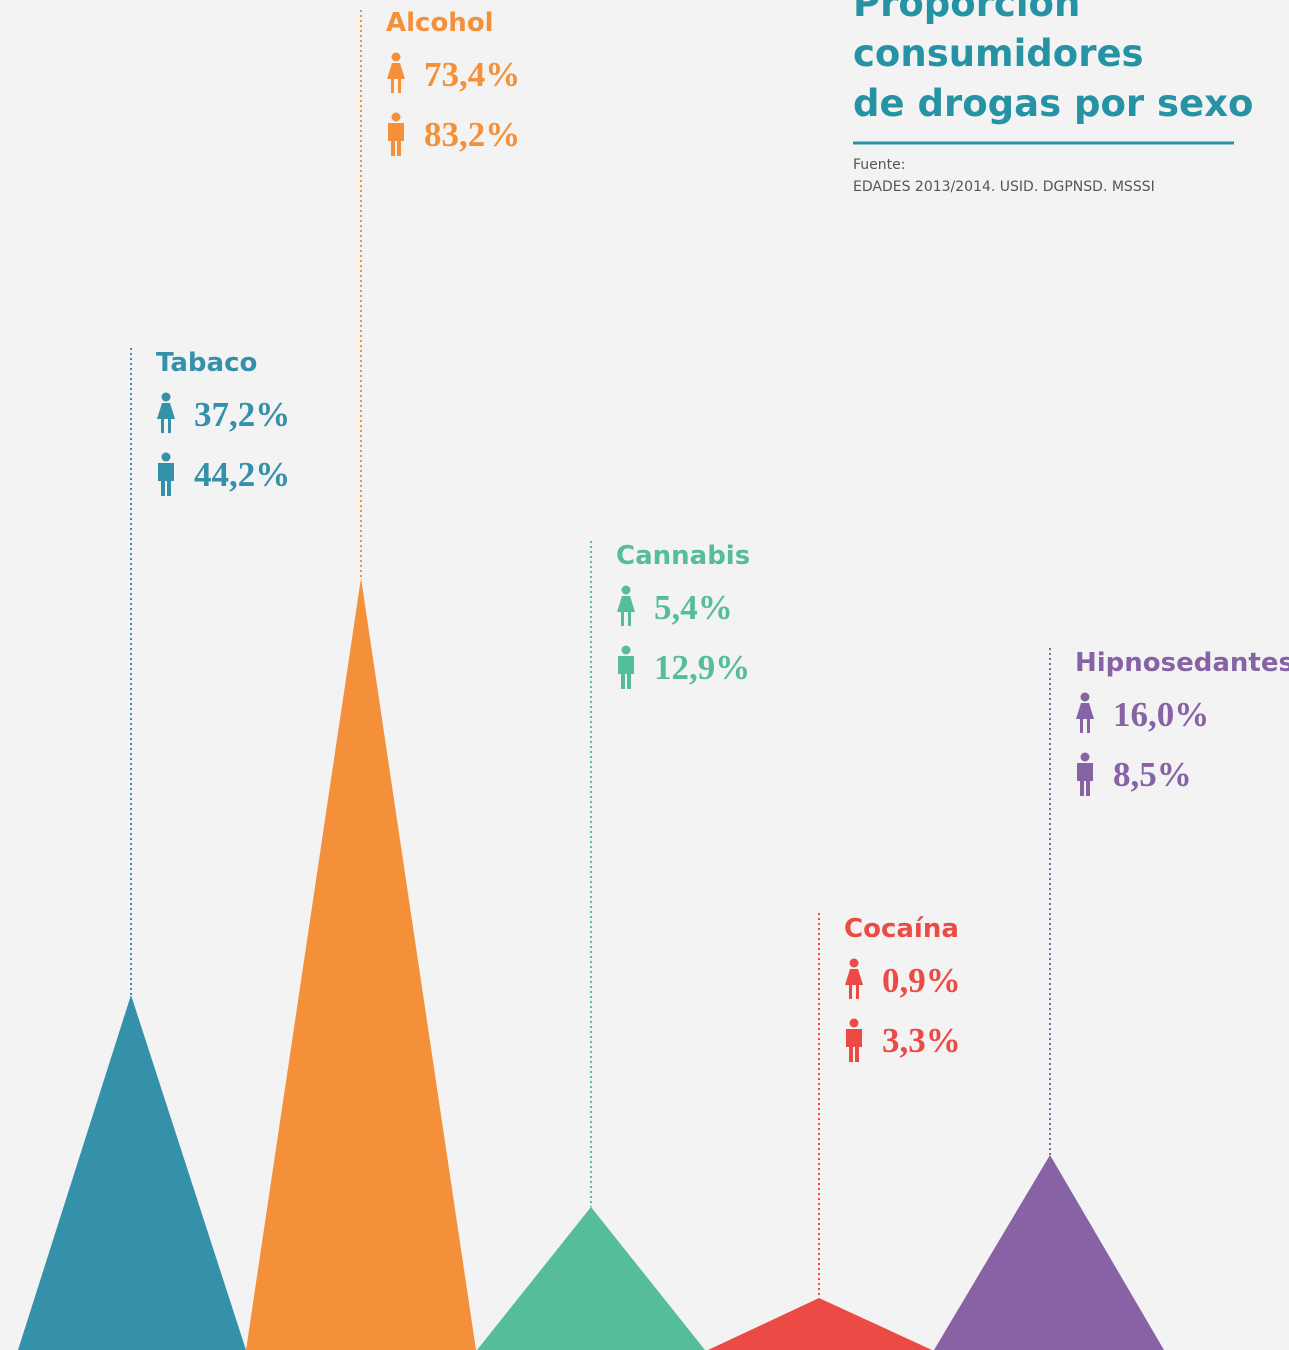 The width and height of the screenshot is (1289, 1350). What do you see at coordinates (1004, 187) in the screenshot?
I see `source-text: EDADES 2013/2014. USID. DGPNSD. MSSSI` at bounding box center [1004, 187].